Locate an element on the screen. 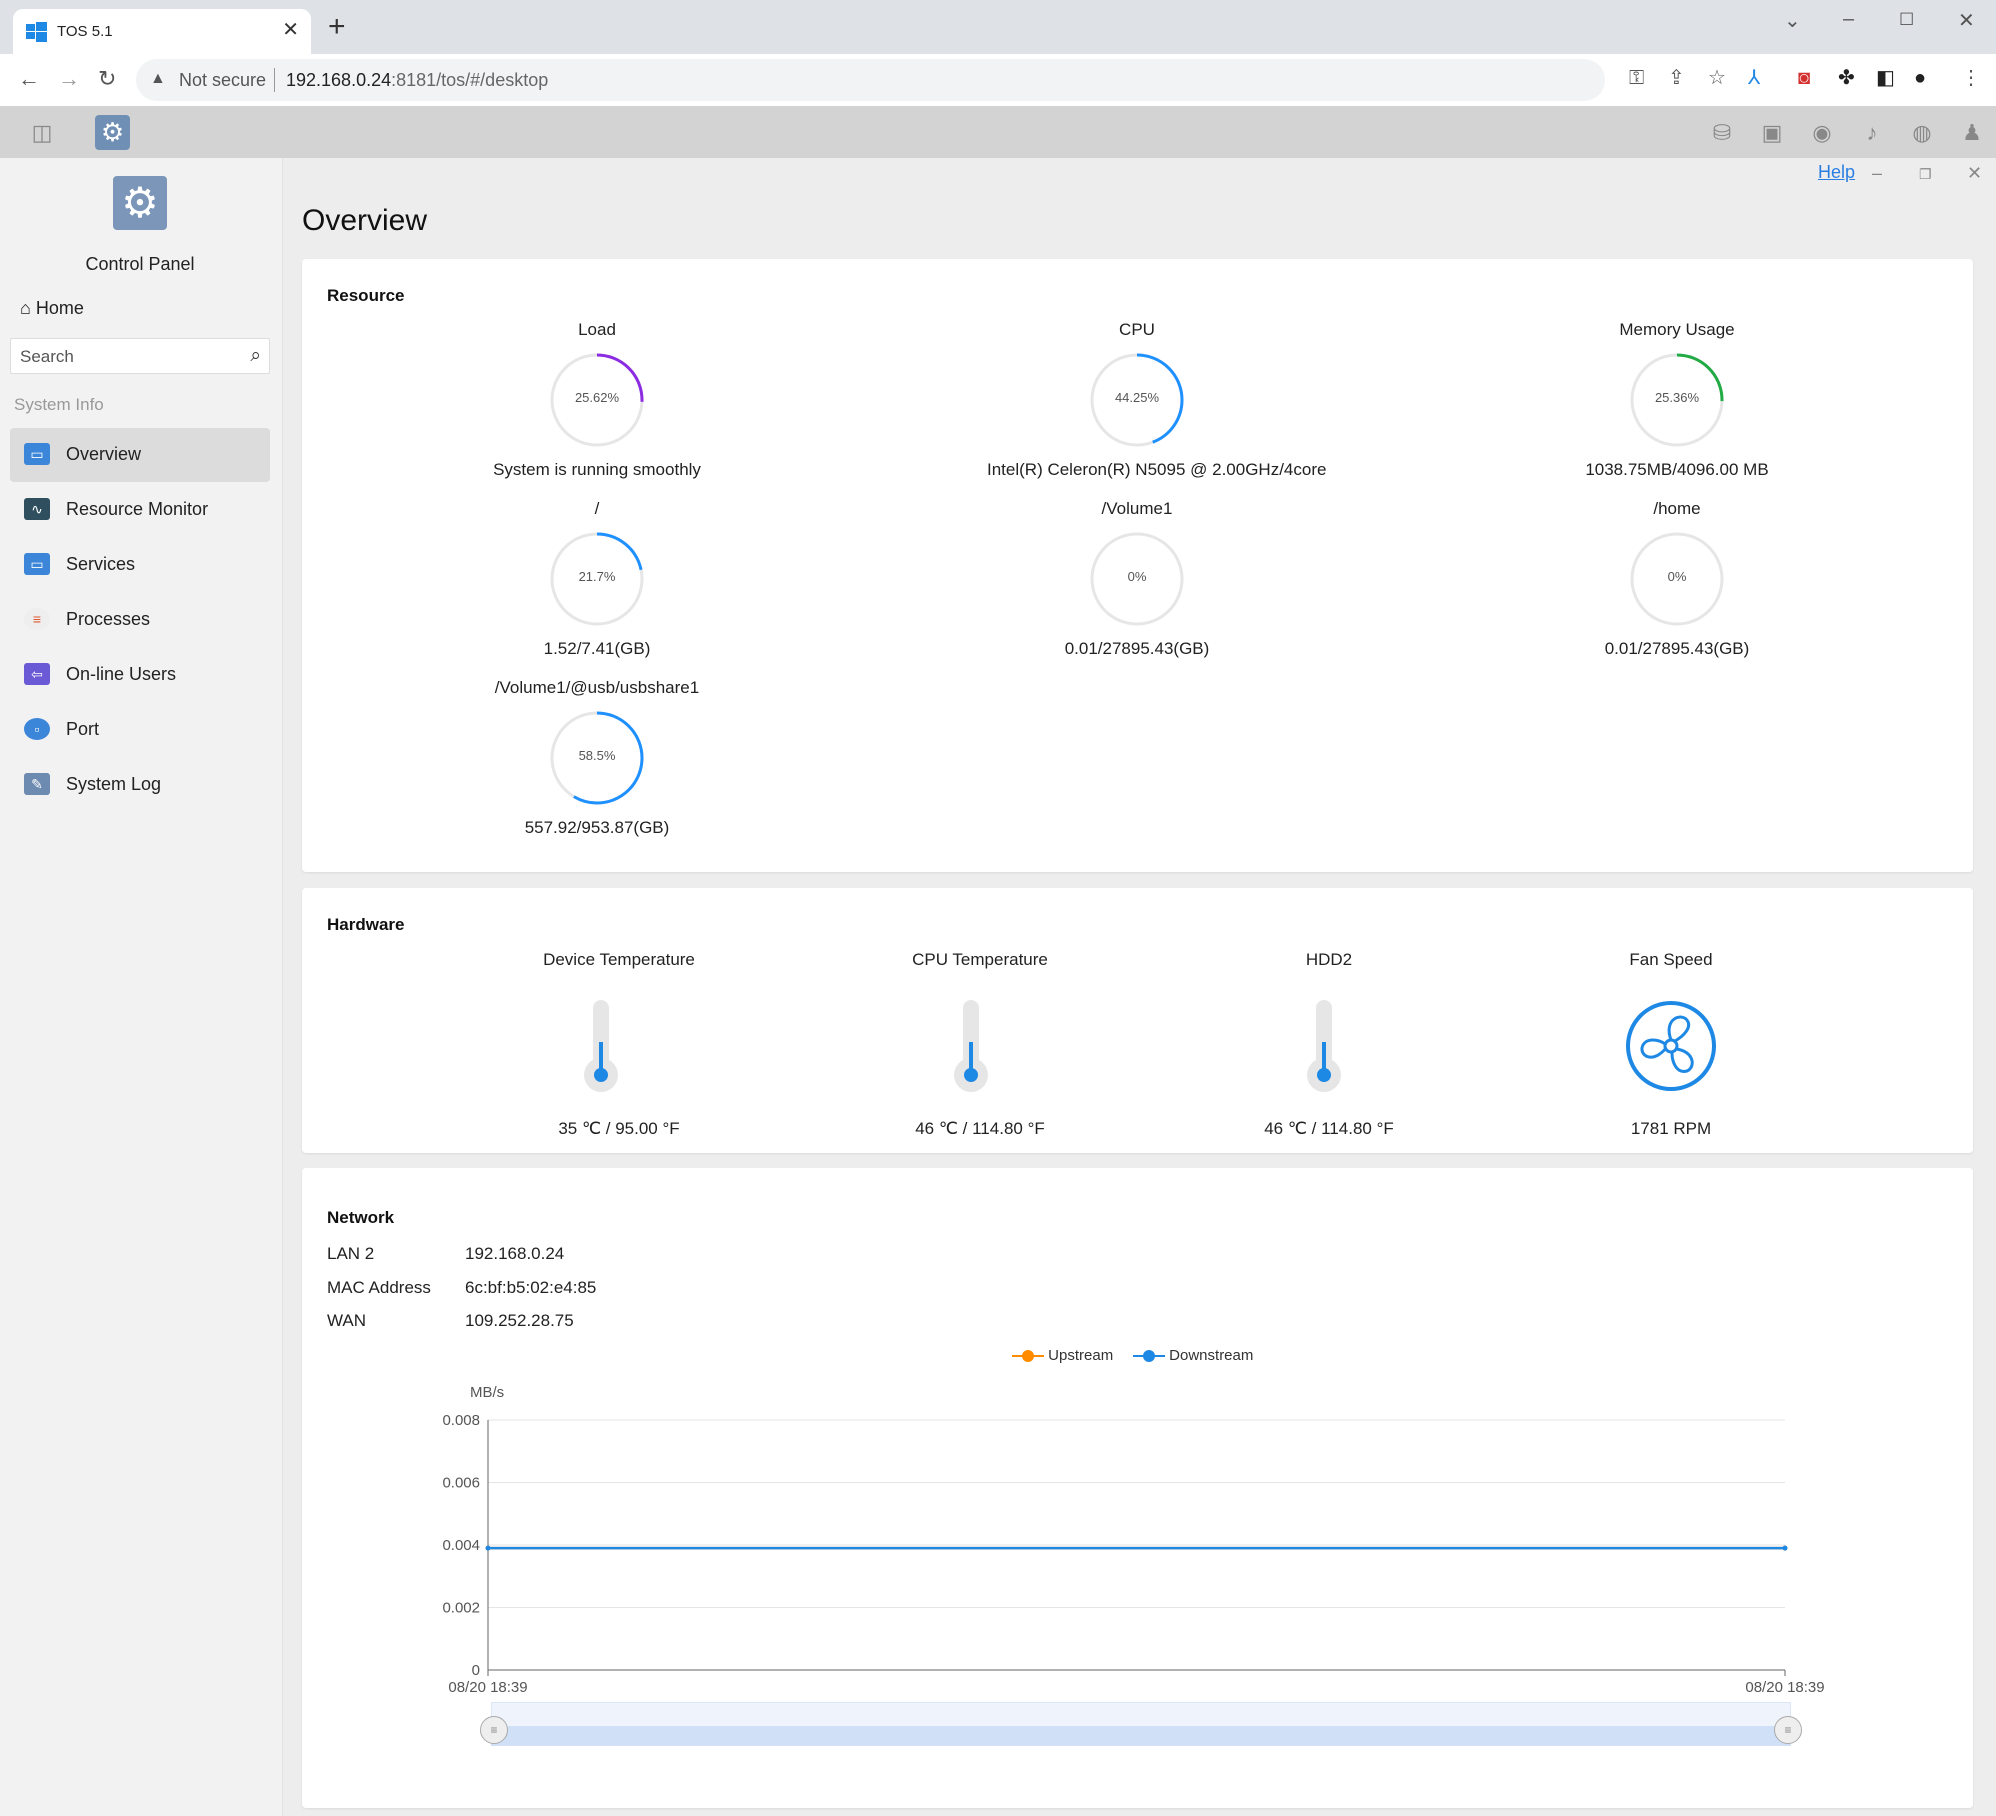 Image resolution: width=1996 pixels, height=1816 pixels. app-title: Control Panel is located at coordinates (140, 264).